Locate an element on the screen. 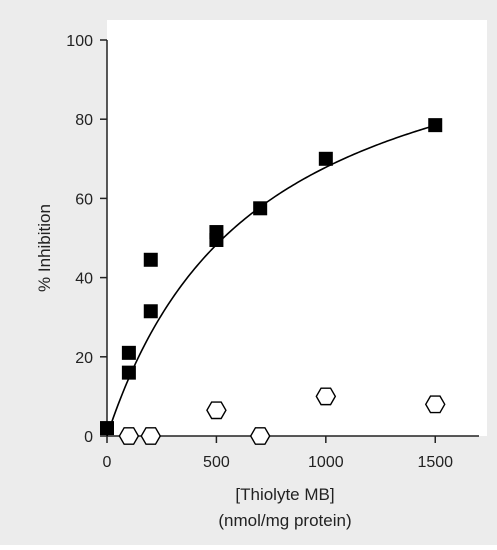 This screenshot has width=497, height=550. x-tick-label: 0 is located at coordinates (107, 462).